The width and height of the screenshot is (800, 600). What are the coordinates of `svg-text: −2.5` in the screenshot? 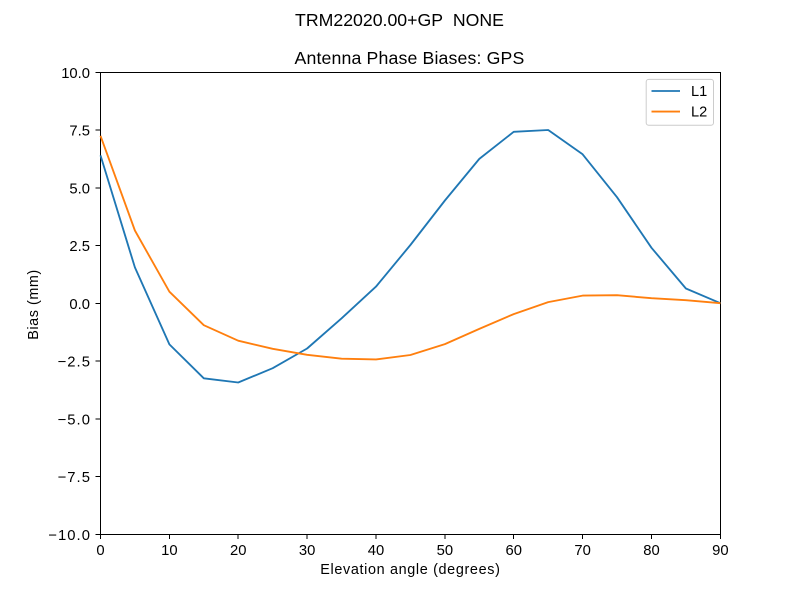 It's located at (74, 363).